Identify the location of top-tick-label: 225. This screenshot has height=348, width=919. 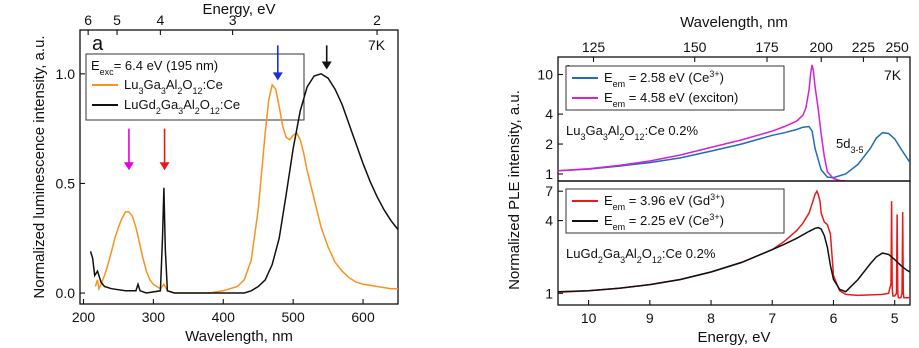
(864, 47).